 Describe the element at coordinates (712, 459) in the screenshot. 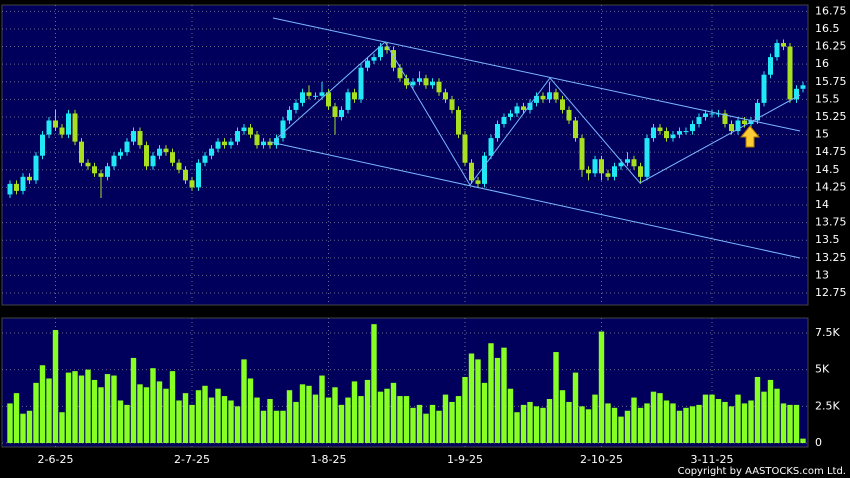

I see `x-tick-label: 3-11-25` at that location.